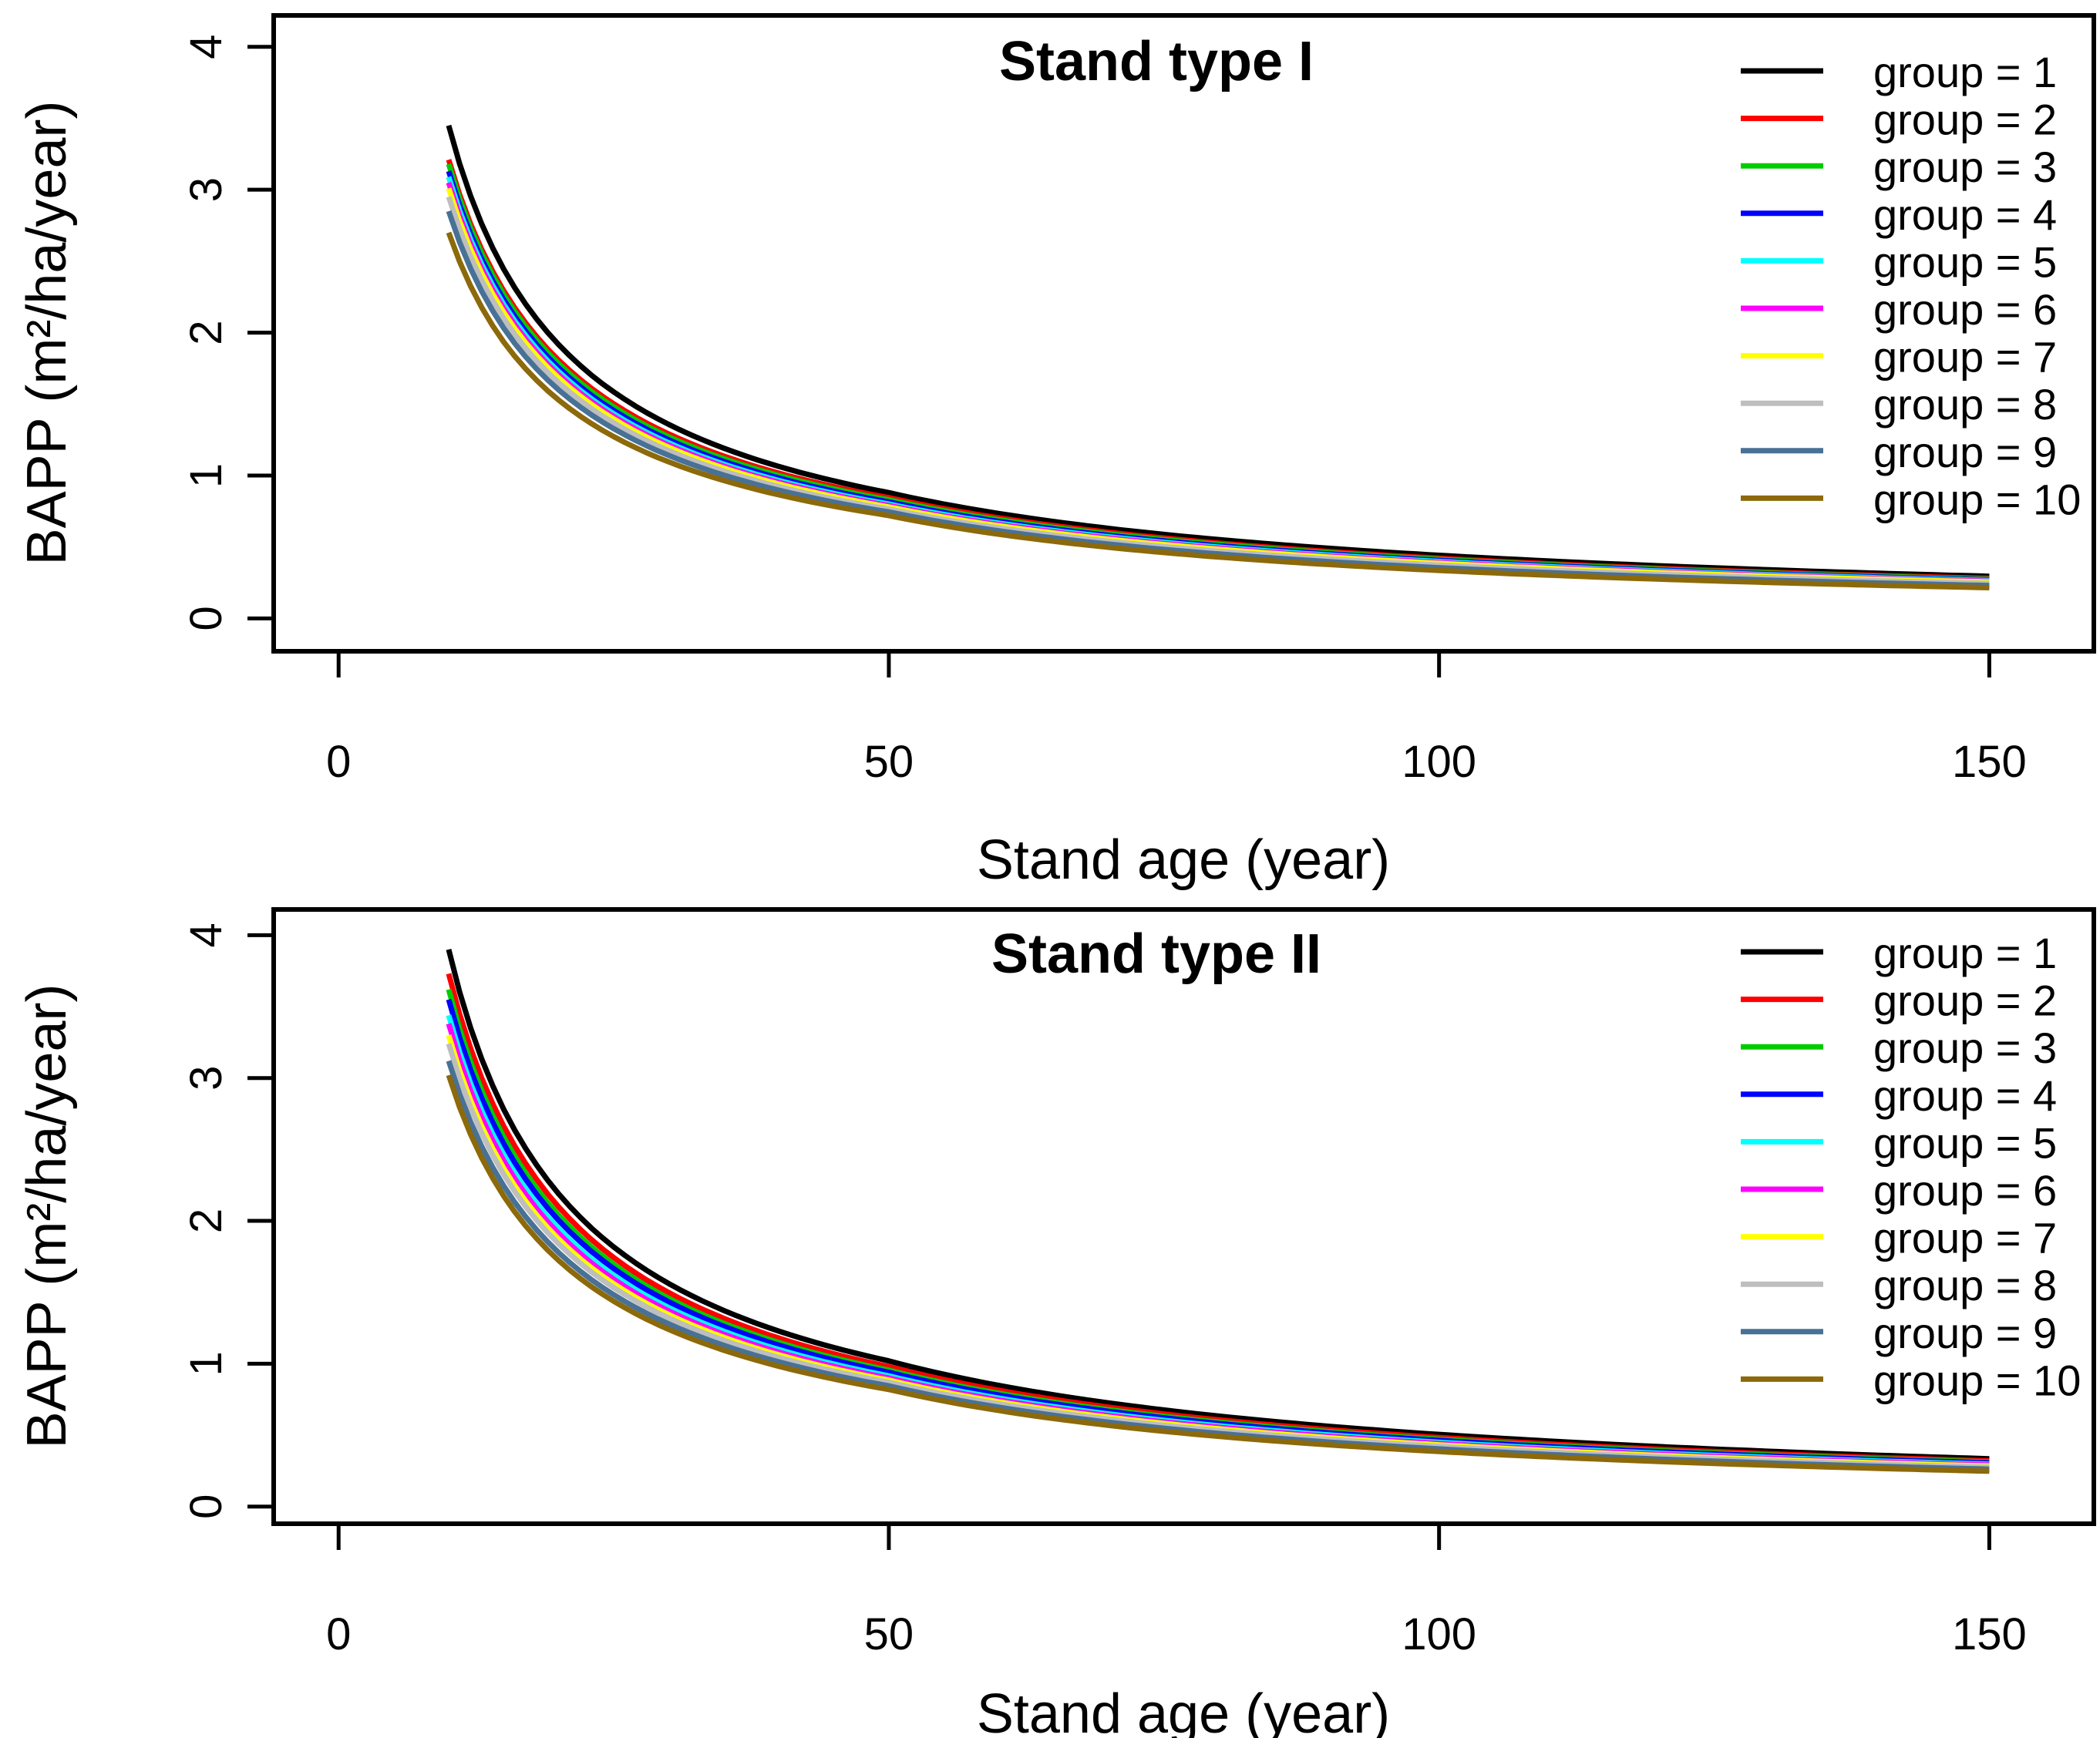  I want to click on panel-1-x-axis-label: Stand age (year), so click(1183, 860).